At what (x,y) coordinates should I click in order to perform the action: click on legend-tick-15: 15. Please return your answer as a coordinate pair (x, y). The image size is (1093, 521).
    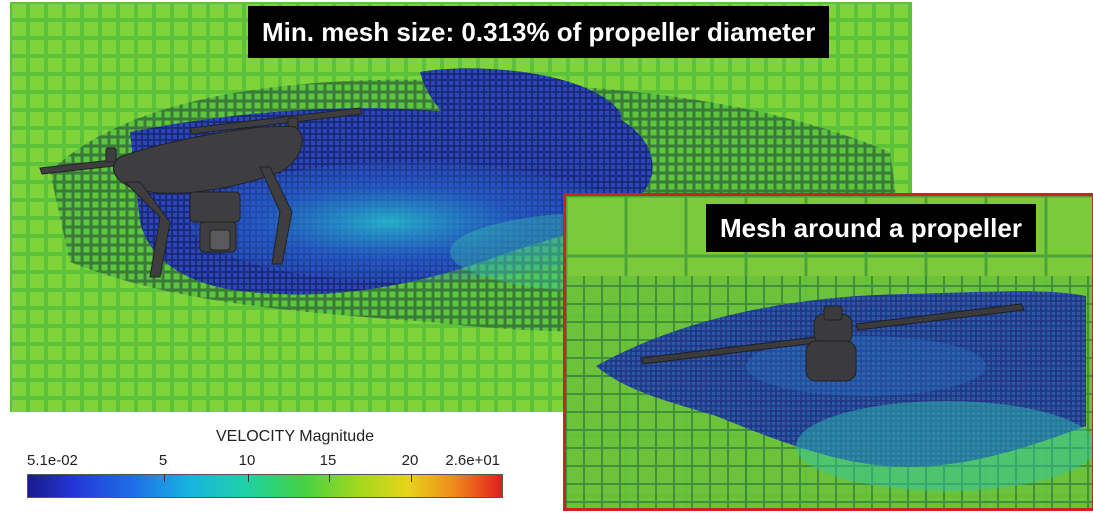
    Looking at the image, I should click on (328, 460).